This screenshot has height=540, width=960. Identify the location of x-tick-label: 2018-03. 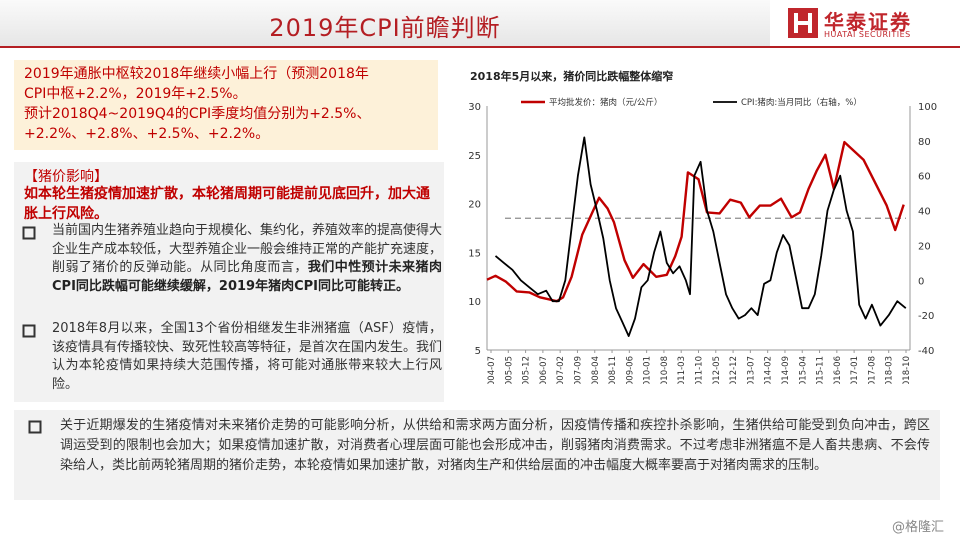
(890, 370).